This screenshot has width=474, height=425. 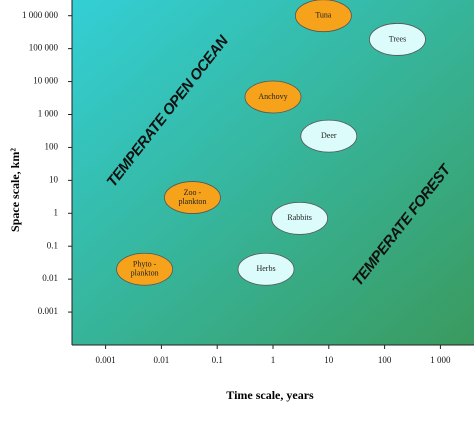 I want to click on x-tick-label: 10, so click(x=329, y=360).